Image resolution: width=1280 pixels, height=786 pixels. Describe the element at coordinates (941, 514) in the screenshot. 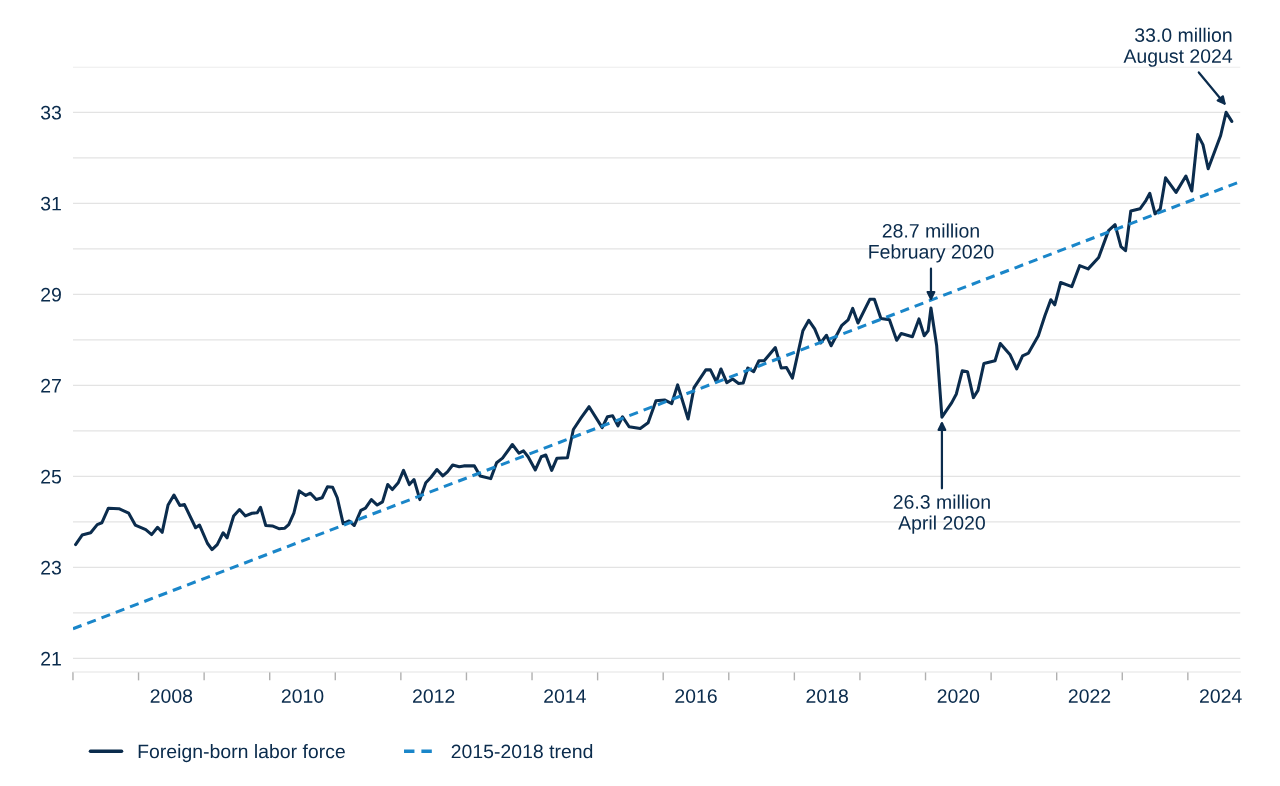

I see `annotation: 26.3 million April 2020` at that location.